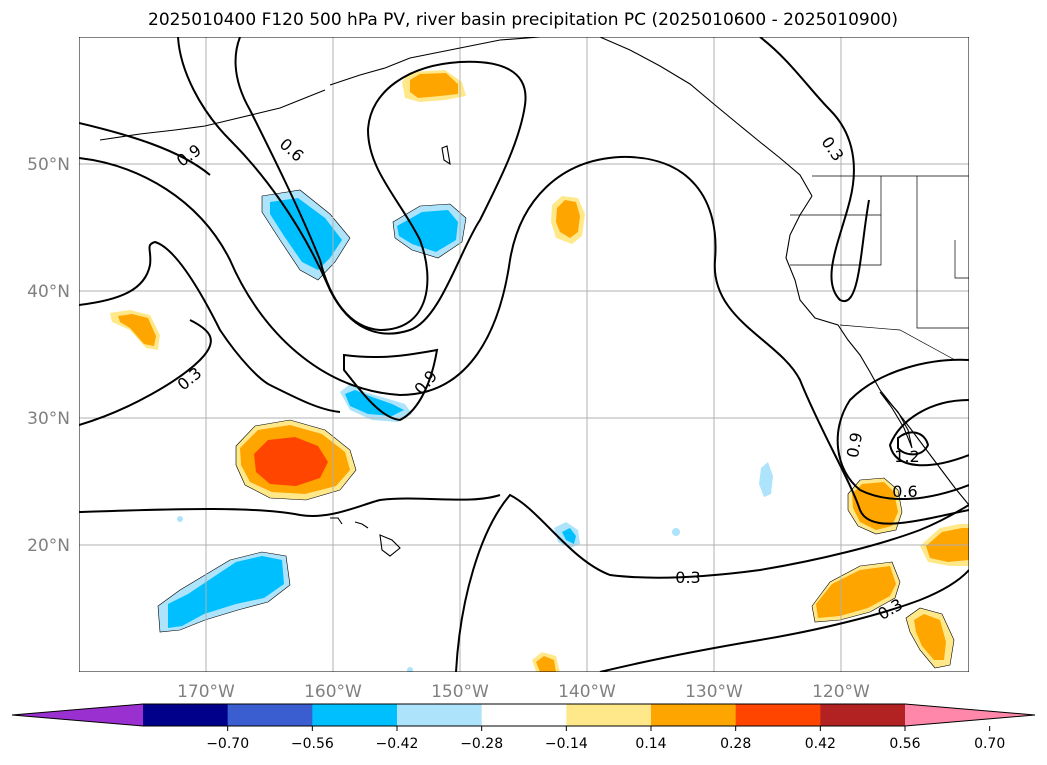 The height and width of the screenshot is (765, 1047). What do you see at coordinates (566, 744) in the screenshot?
I see `colorbar-tick-label: −0.14` at bounding box center [566, 744].